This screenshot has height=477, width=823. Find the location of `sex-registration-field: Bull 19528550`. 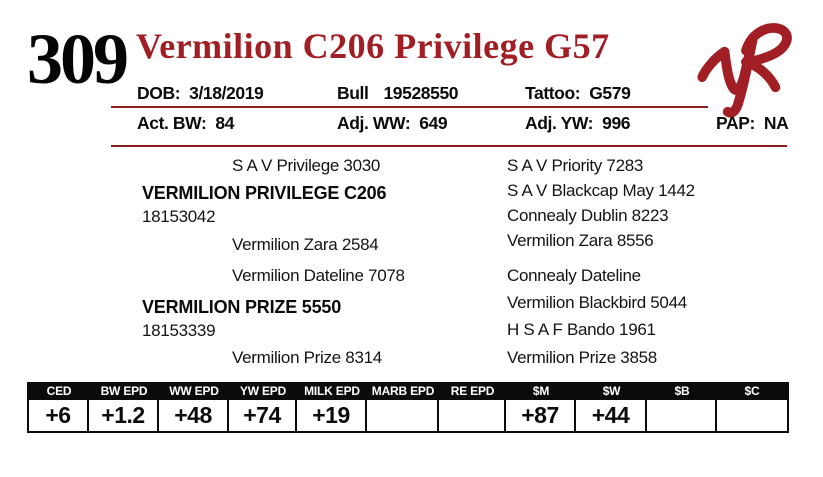

sex-registration-field: Bull 19528550 is located at coordinates (398, 93).